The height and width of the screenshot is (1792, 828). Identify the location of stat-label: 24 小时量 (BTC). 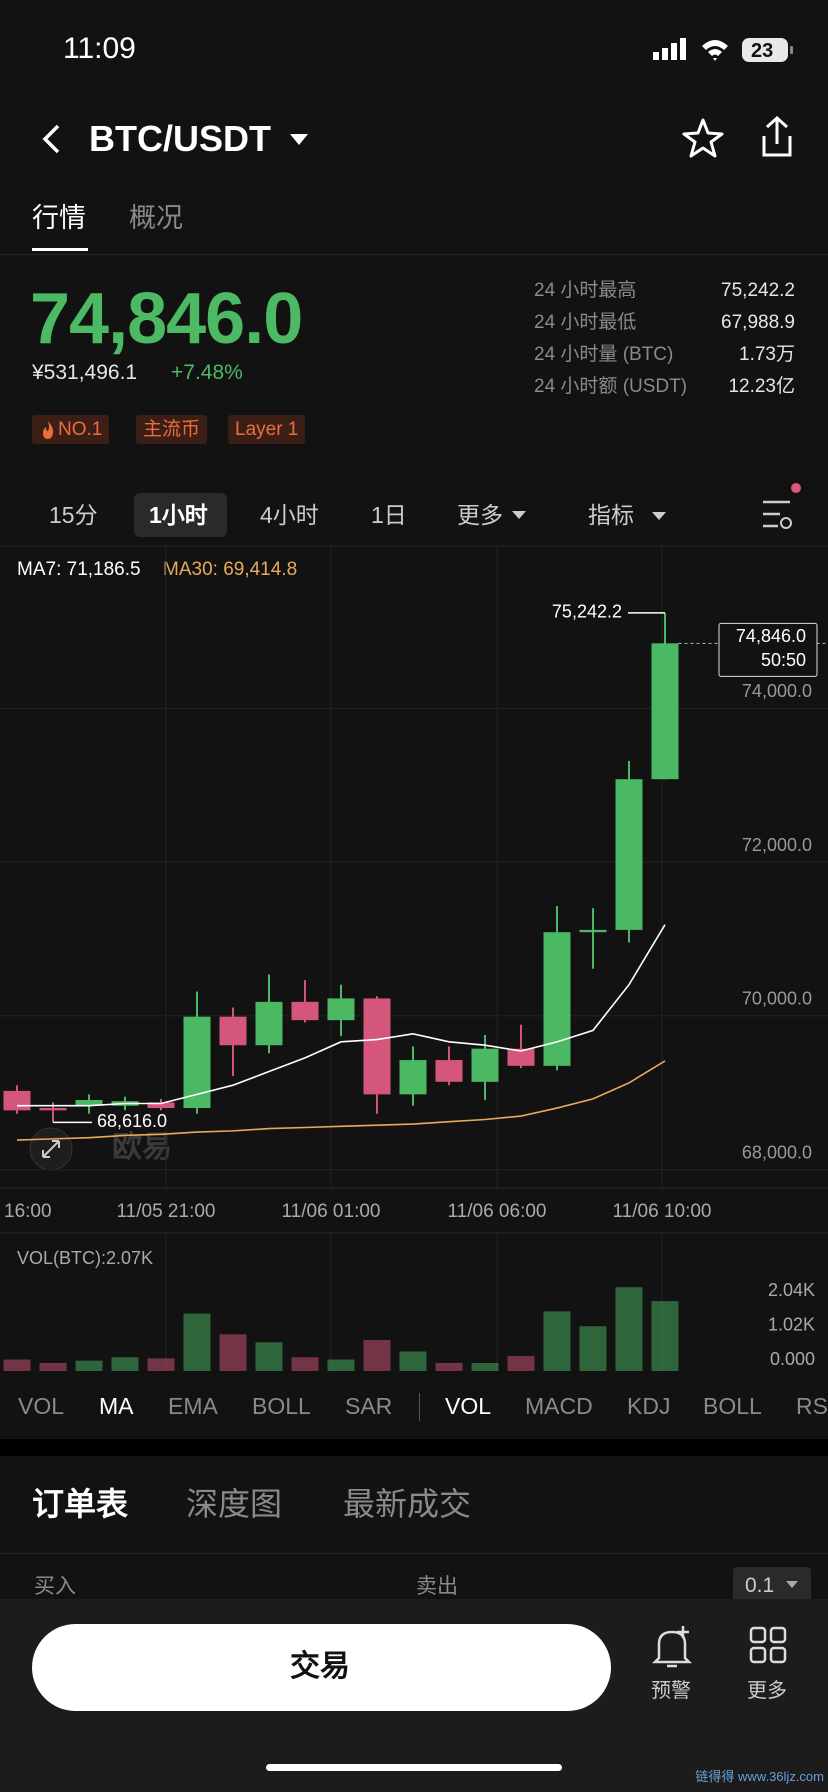
(604, 354).